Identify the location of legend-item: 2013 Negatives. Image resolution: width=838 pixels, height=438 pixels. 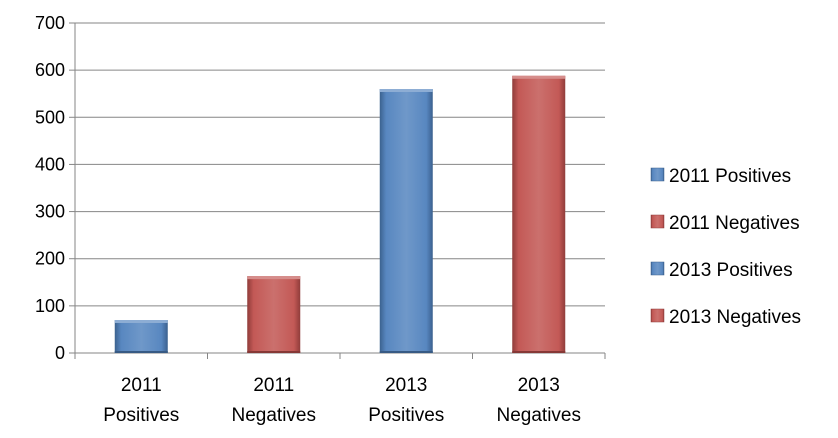
(725, 317).